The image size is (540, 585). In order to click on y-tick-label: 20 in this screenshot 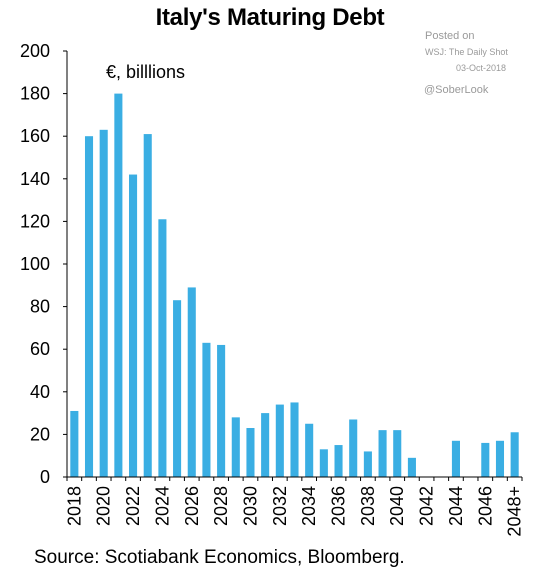, I will do `click(40, 434)`.